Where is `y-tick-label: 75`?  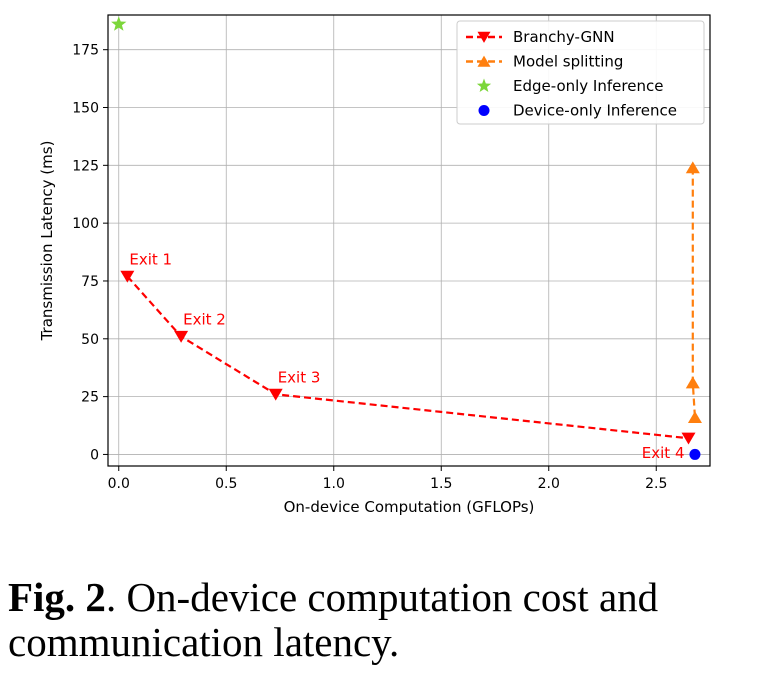
y-tick-label: 75 is located at coordinates (90, 282).